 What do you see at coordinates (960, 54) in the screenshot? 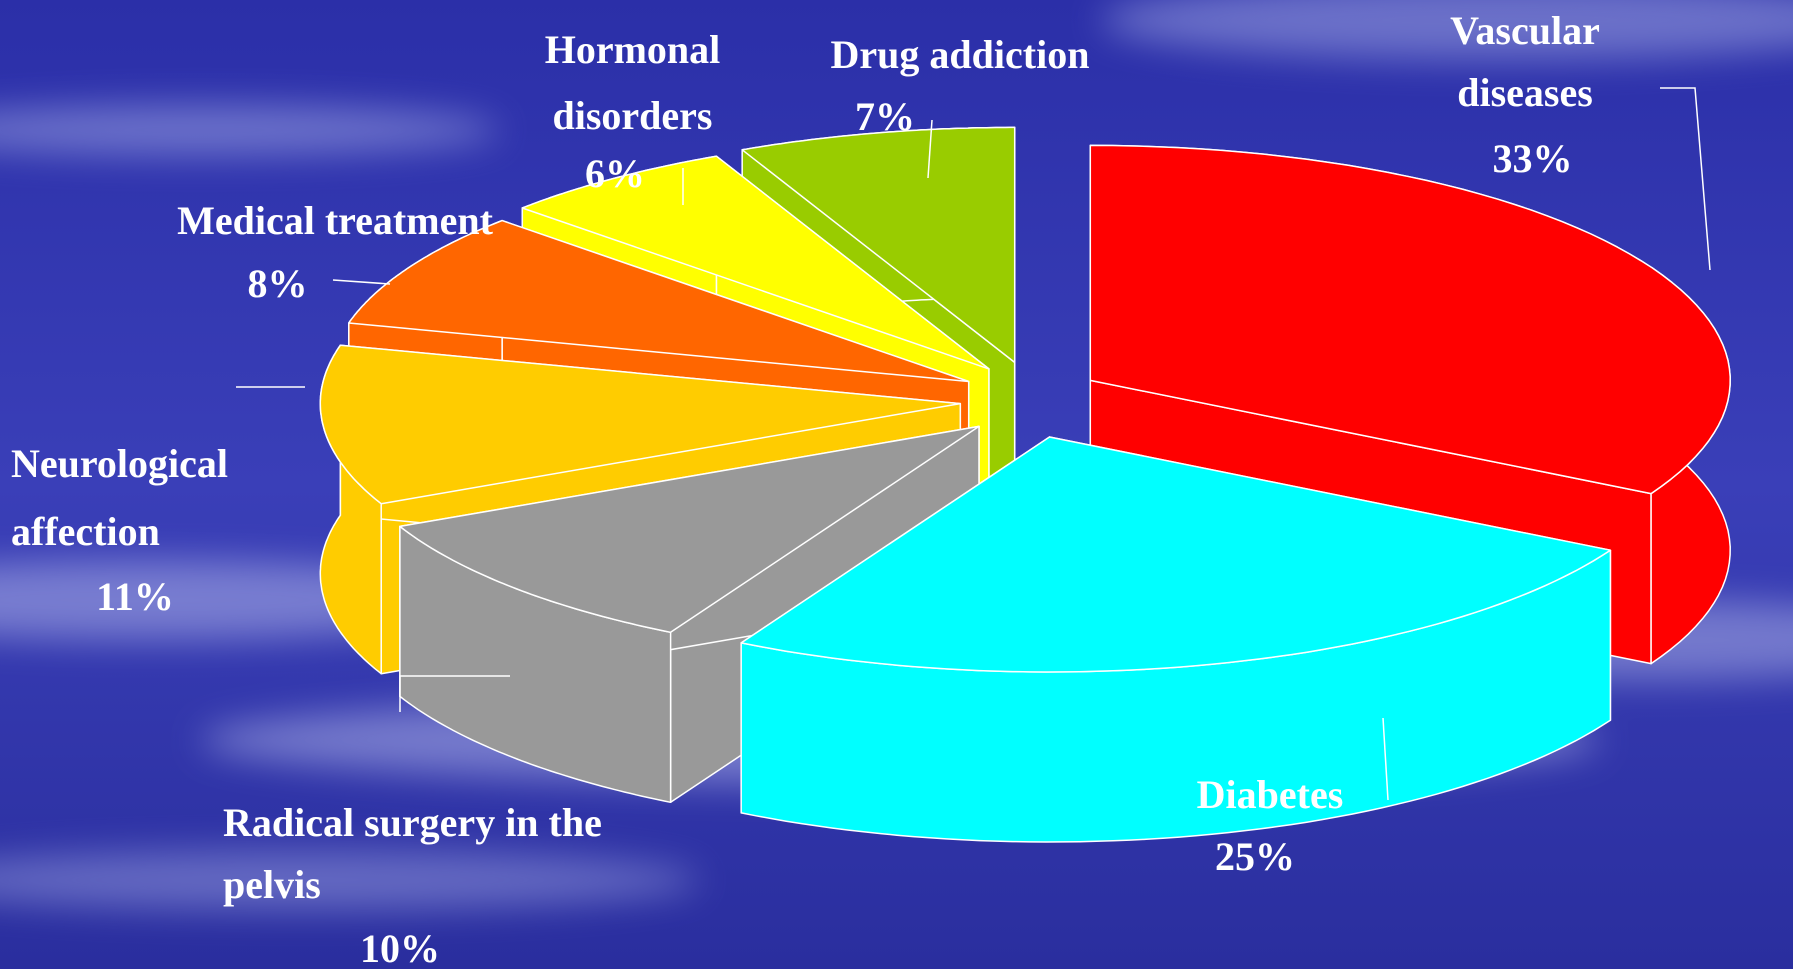
I see `category-label: Drug addiction` at bounding box center [960, 54].